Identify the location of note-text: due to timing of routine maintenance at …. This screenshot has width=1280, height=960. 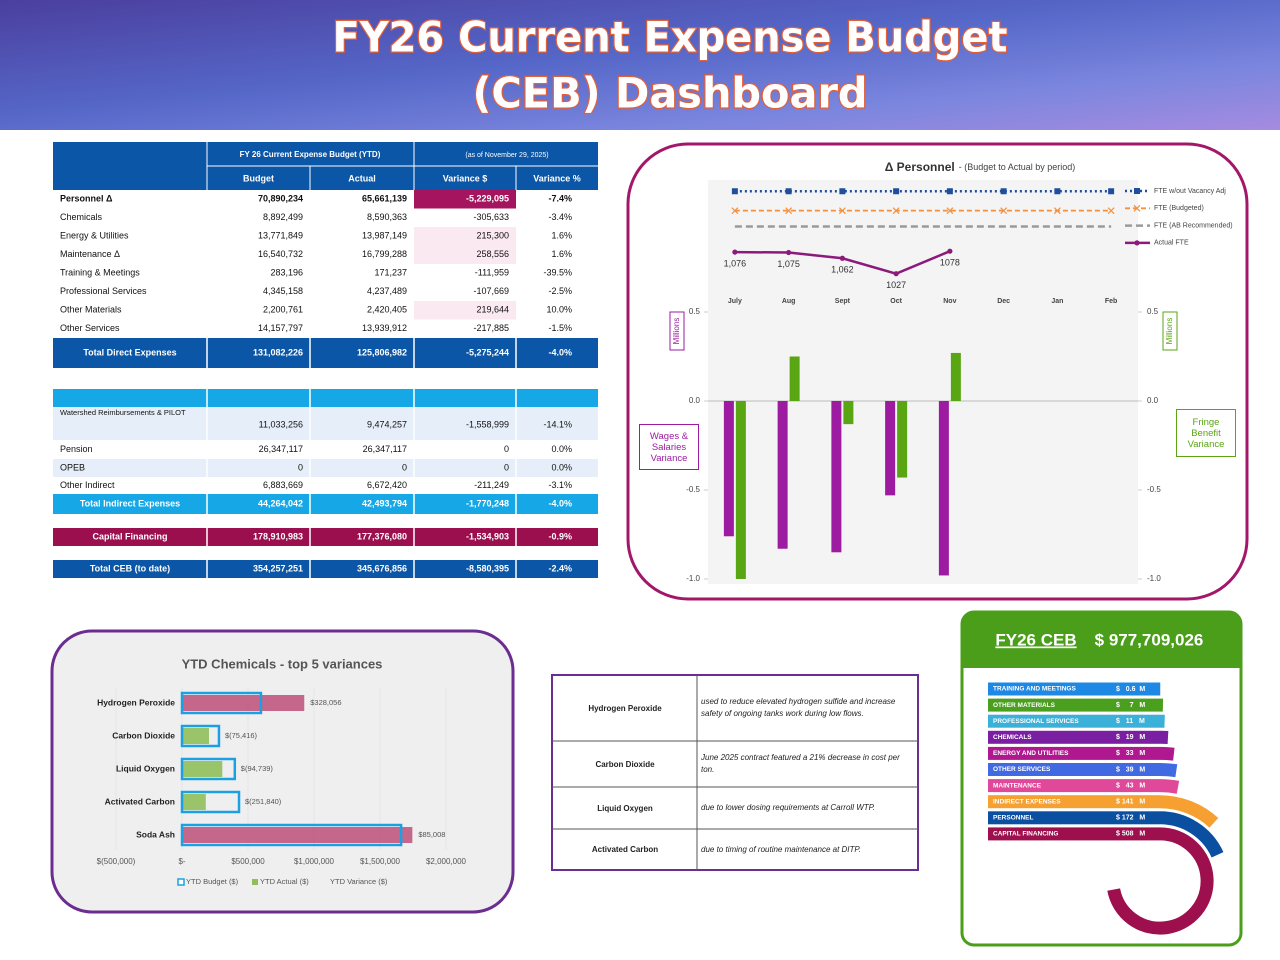
(781, 849).